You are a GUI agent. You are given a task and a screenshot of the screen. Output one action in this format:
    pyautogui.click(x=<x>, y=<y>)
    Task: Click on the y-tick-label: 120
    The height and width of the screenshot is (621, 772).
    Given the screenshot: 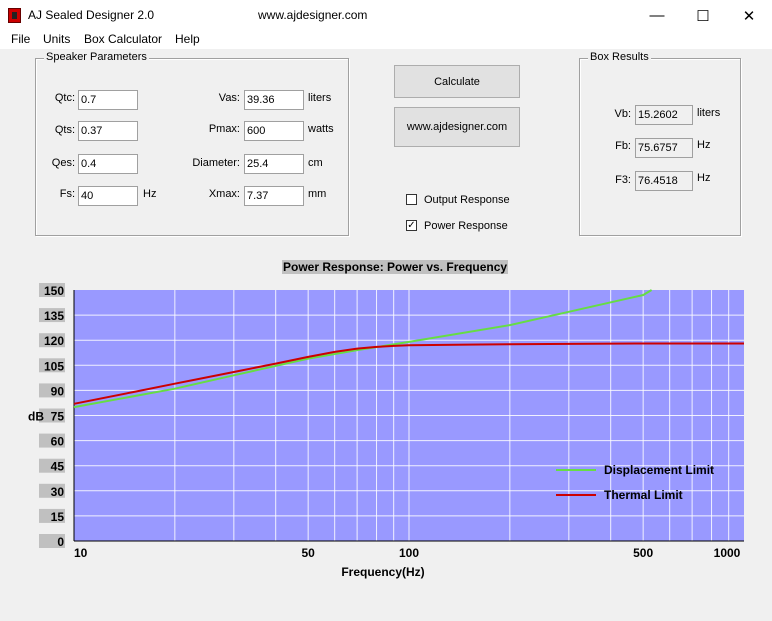 What is the action you would take?
    pyautogui.click(x=54, y=341)
    